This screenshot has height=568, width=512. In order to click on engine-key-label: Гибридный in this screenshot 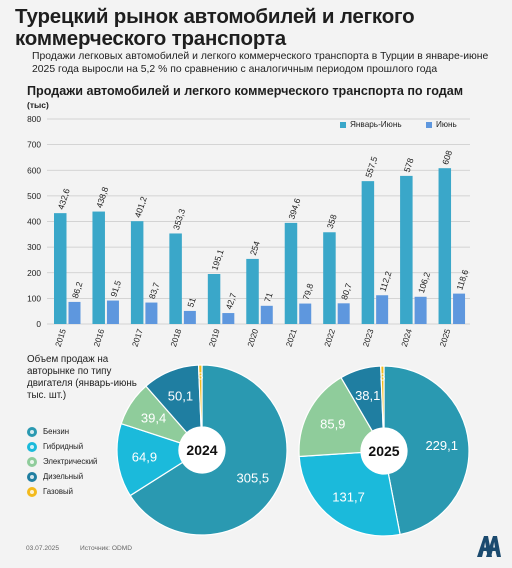, I will do `click(63, 446)`.